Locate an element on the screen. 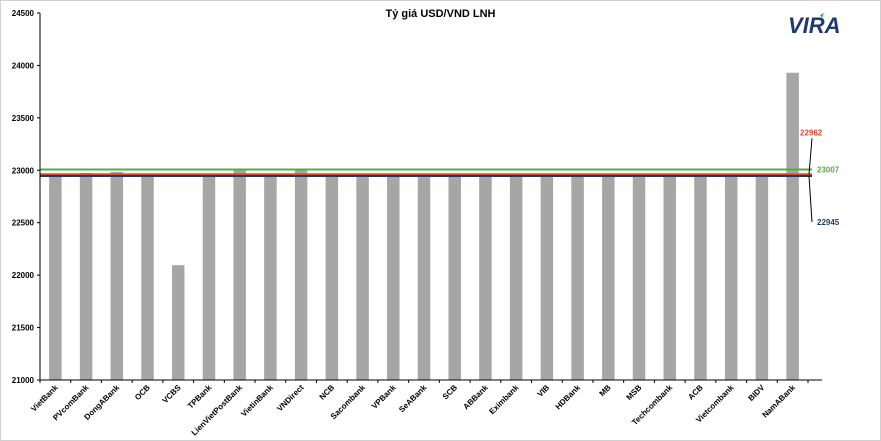 This screenshot has height=441, width=881. x-tick-label: Eximbank is located at coordinates (503, 399).